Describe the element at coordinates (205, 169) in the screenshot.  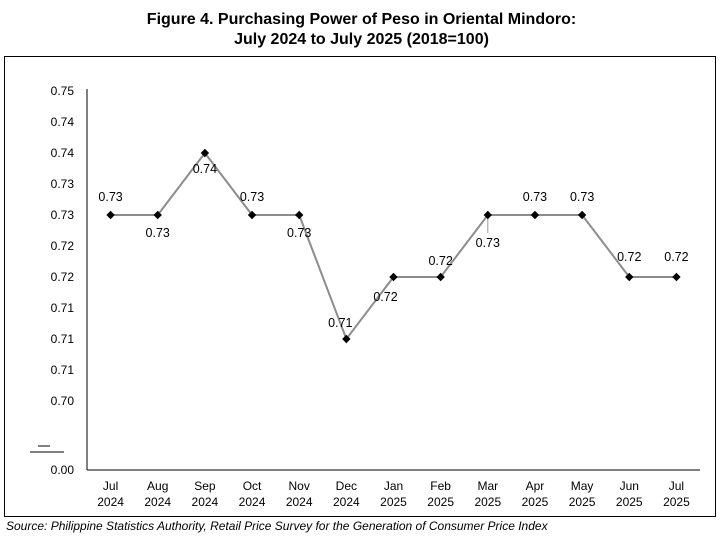
I see `data-label: 0.74` at that location.